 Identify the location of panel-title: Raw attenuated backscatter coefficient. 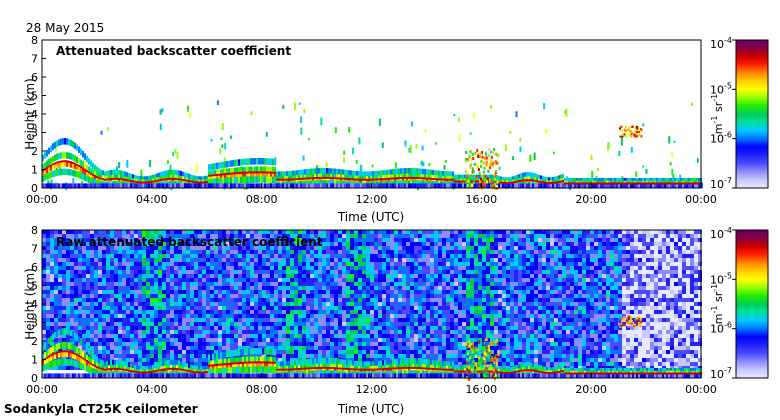
(189, 242).